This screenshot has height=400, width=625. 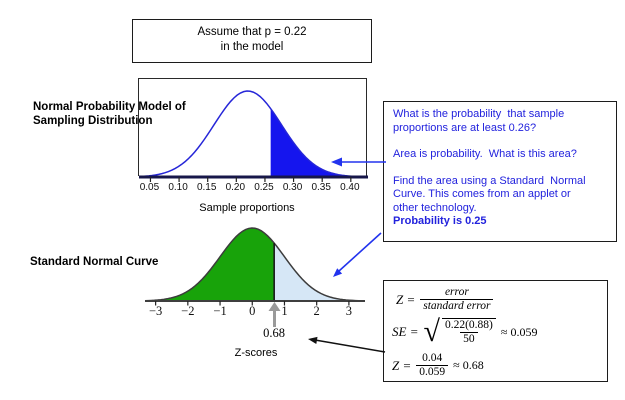 What do you see at coordinates (432, 372) in the screenshot?
I see `formula-z2-denominator: 0.059` at bounding box center [432, 372].